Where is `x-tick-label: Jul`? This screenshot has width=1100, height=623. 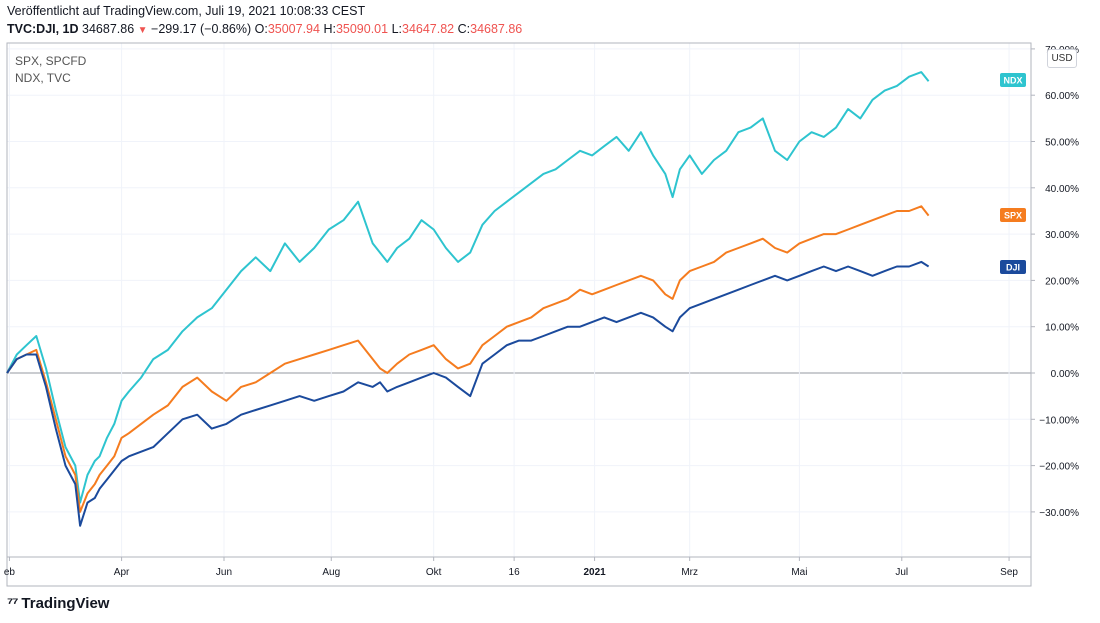
x-tick-label: Jul is located at coordinates (901, 572).